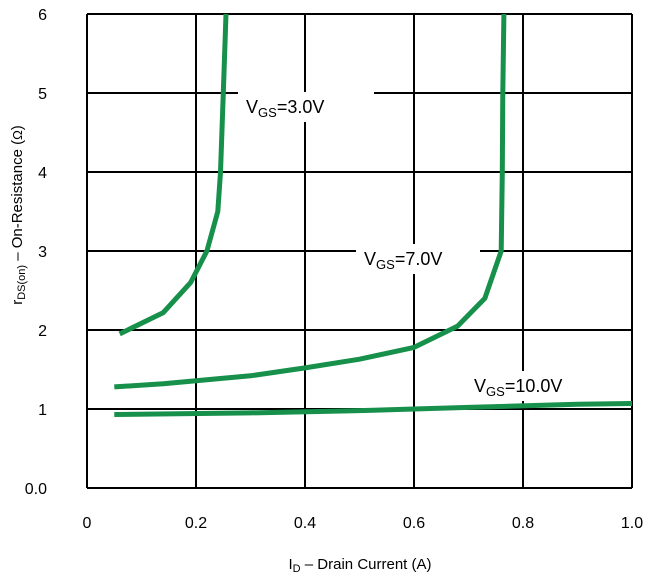 This screenshot has height=578, width=653. What do you see at coordinates (297, 569) in the screenshot?
I see `x-axis-title-sub: D` at bounding box center [297, 569].